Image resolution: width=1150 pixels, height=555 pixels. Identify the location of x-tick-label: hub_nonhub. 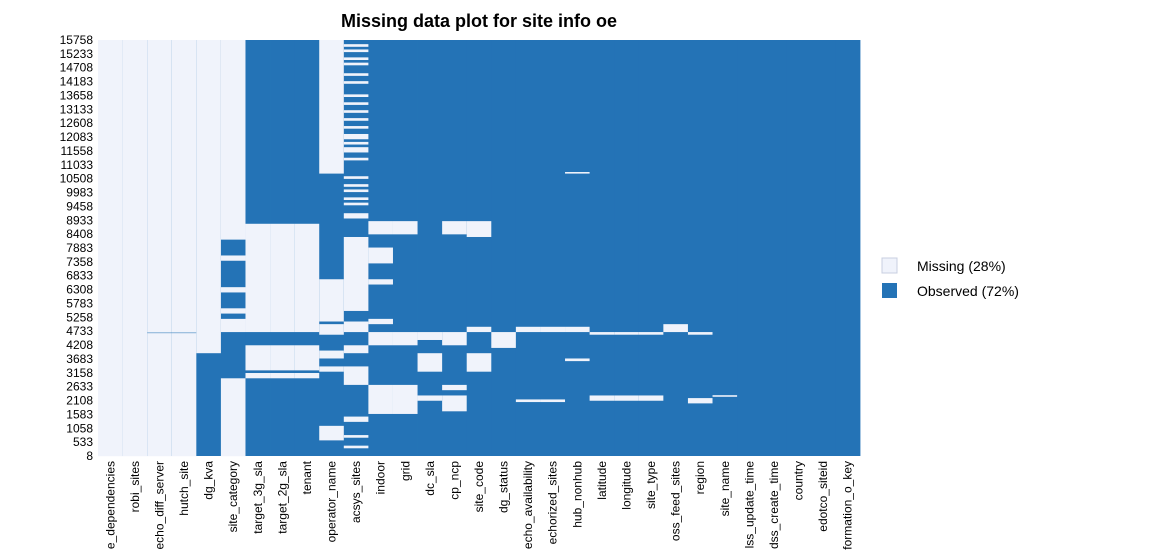
(577, 494).